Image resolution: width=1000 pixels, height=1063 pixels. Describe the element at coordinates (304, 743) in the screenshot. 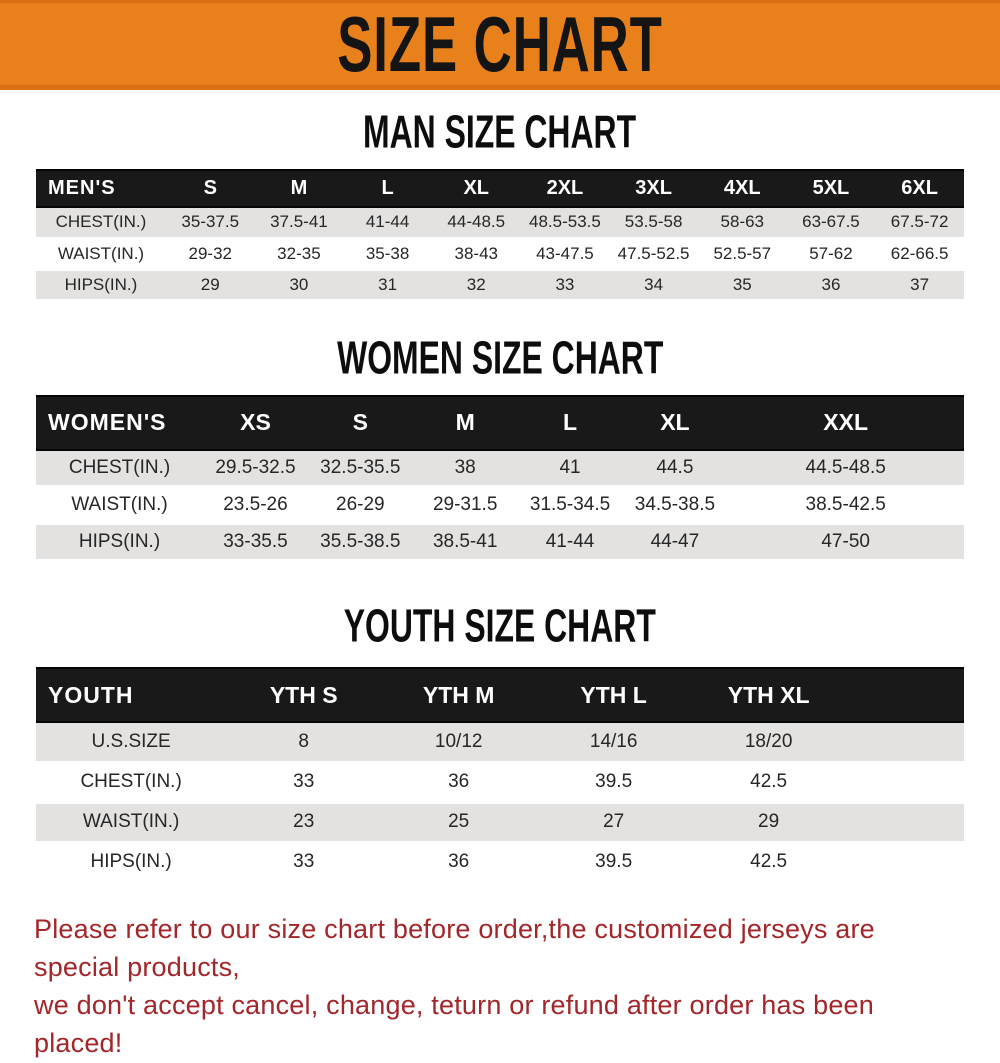

I see `size-value-cell: 8` at that location.